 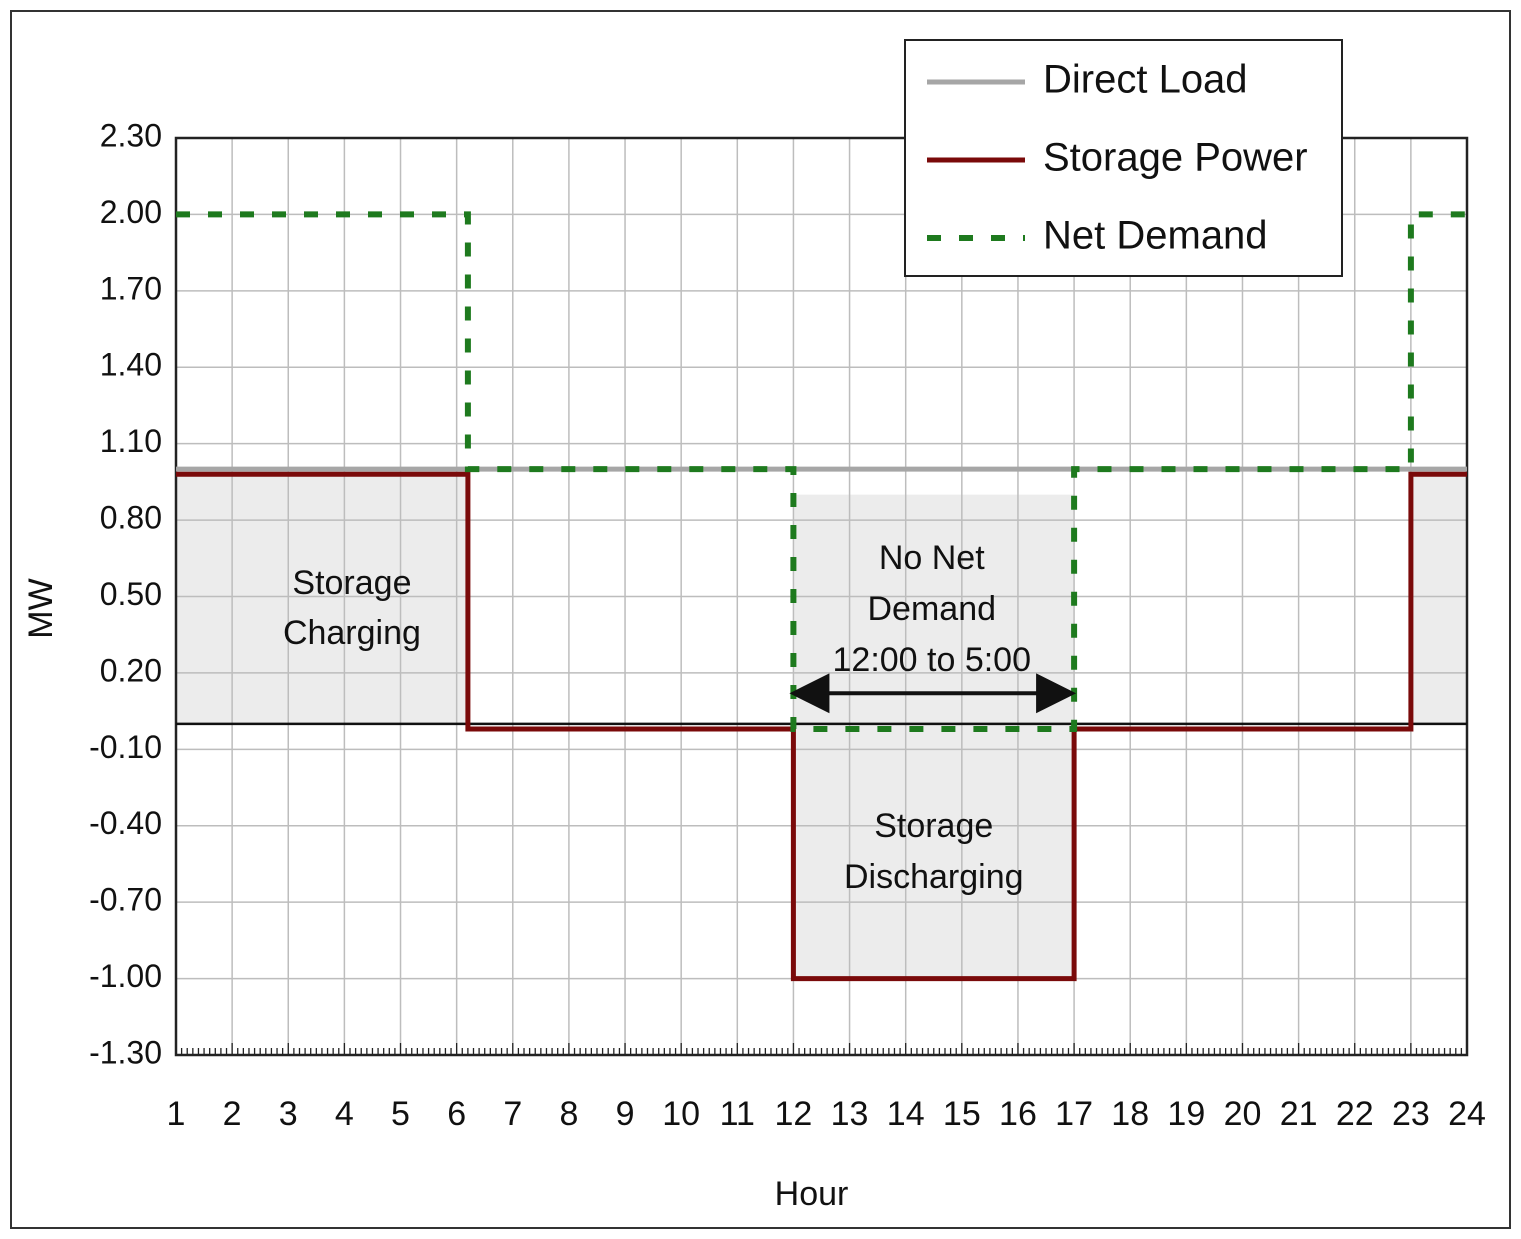 I want to click on x-tick-label: 16, so click(x=1018, y=1114).